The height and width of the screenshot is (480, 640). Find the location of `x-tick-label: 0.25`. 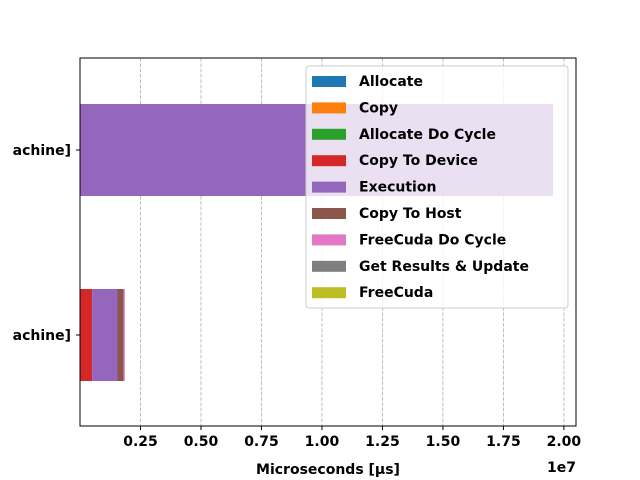

x-tick-label: 0.25 is located at coordinates (140, 442).